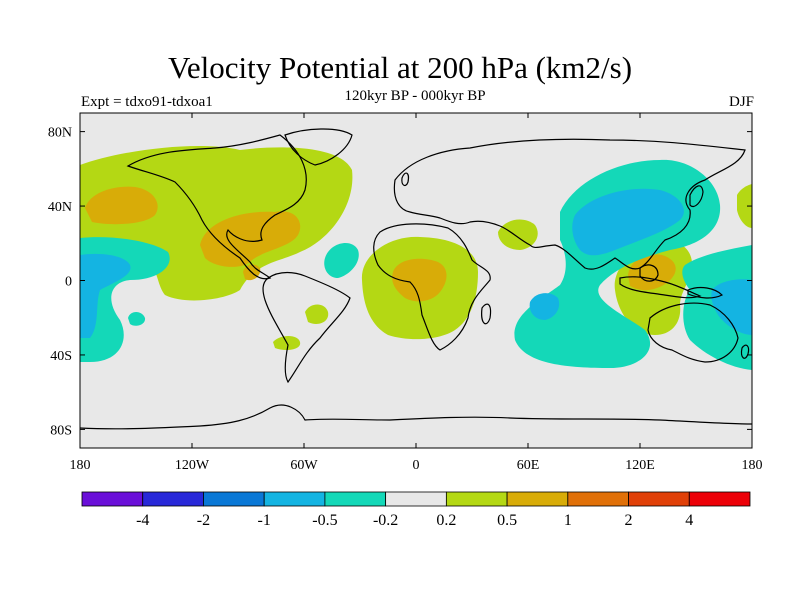 This screenshot has width=800, height=600. What do you see at coordinates (415, 96) in the screenshot?
I see `map-subtitle: 120kyr BP - 000kyr BP` at bounding box center [415, 96].